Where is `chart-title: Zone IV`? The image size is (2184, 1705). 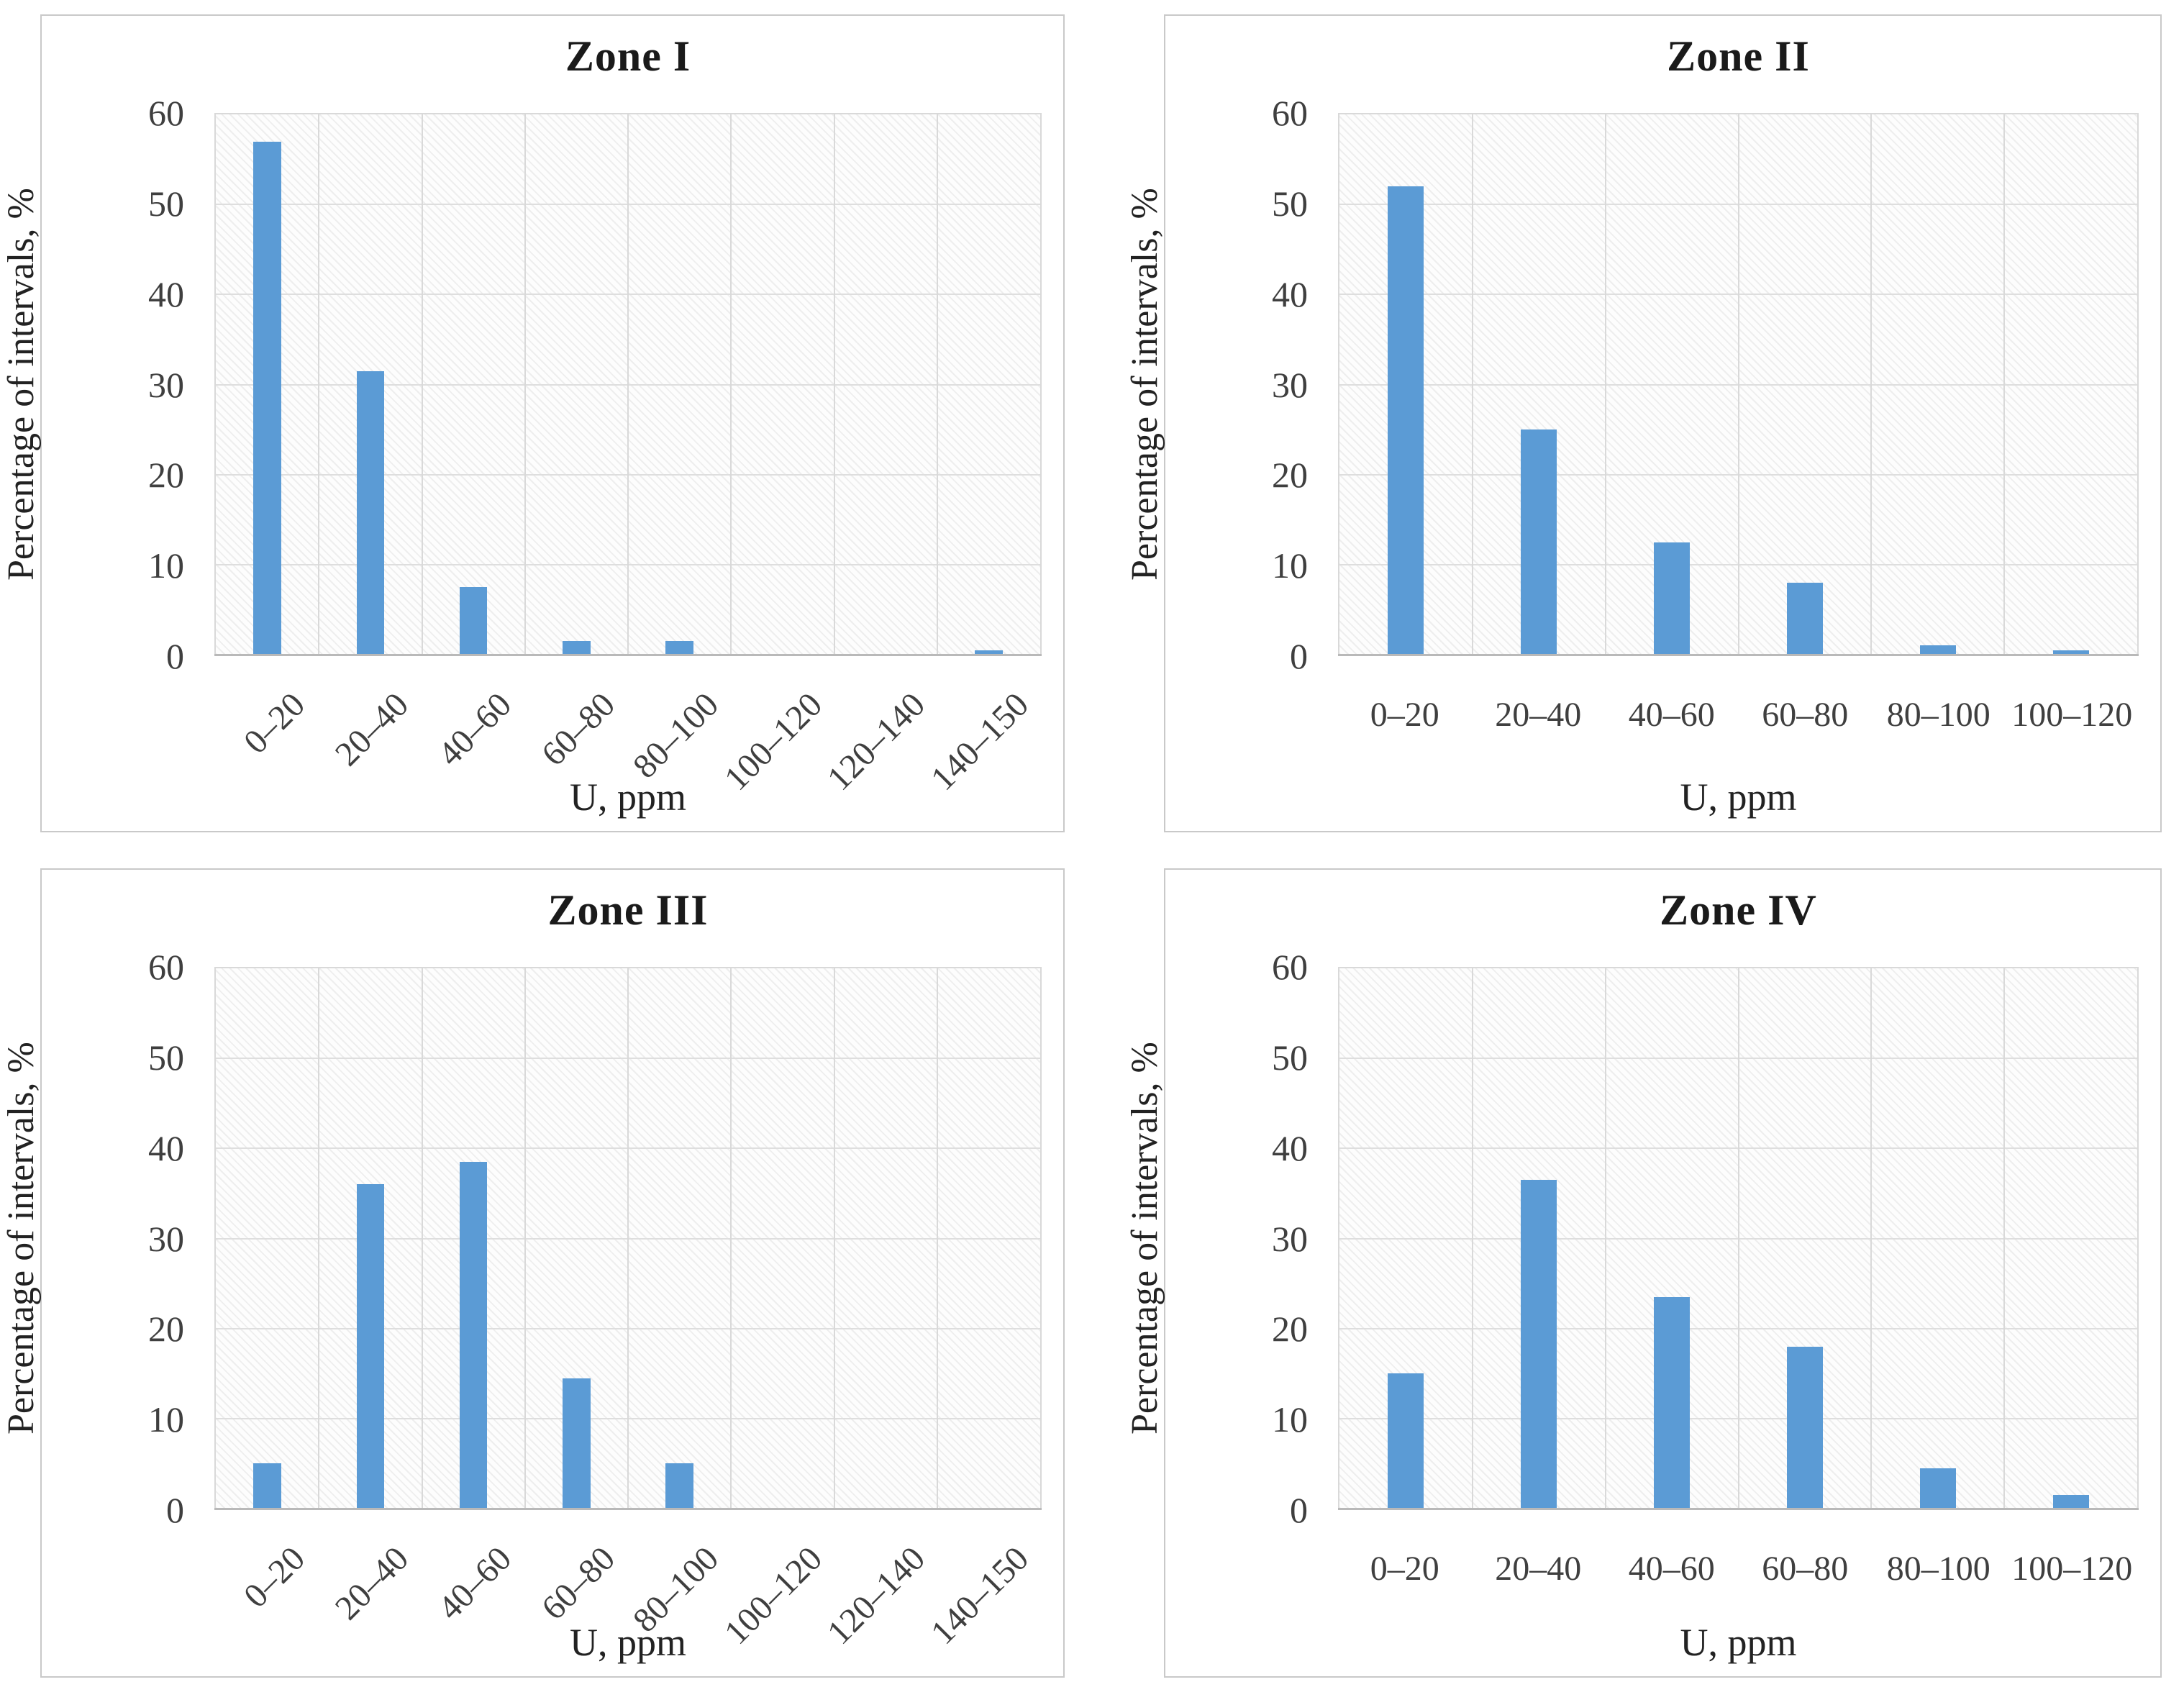 chart-title: Zone IV is located at coordinates (1738, 910).